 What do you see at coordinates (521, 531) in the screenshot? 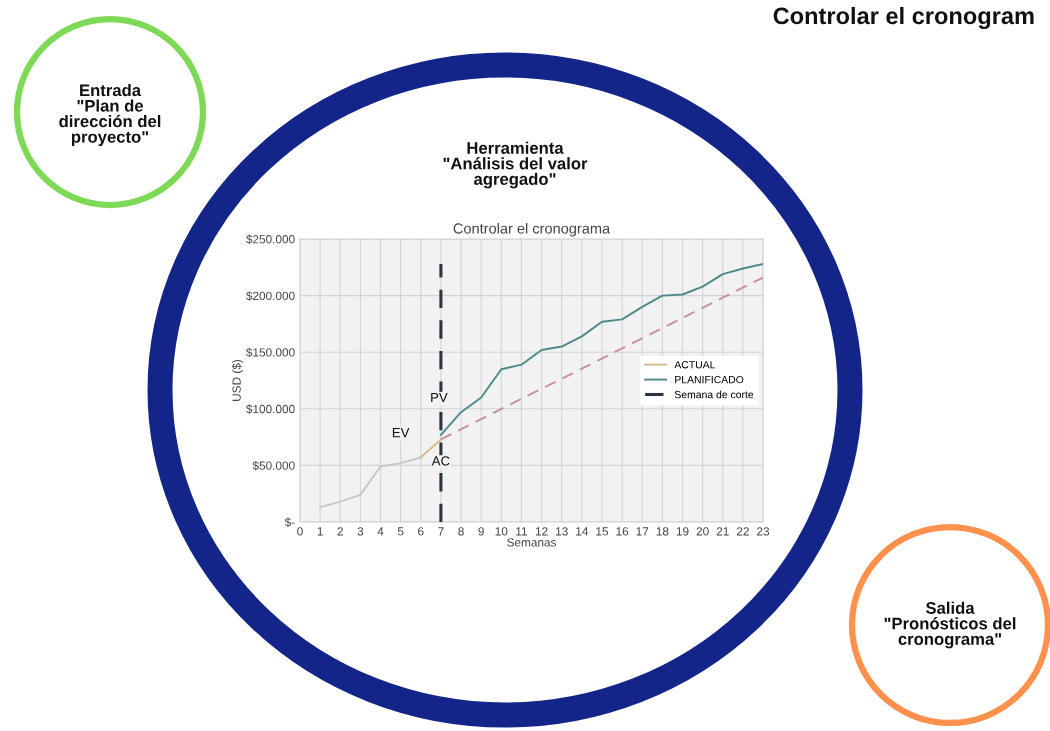
I see `x-tick-label: 11` at bounding box center [521, 531].